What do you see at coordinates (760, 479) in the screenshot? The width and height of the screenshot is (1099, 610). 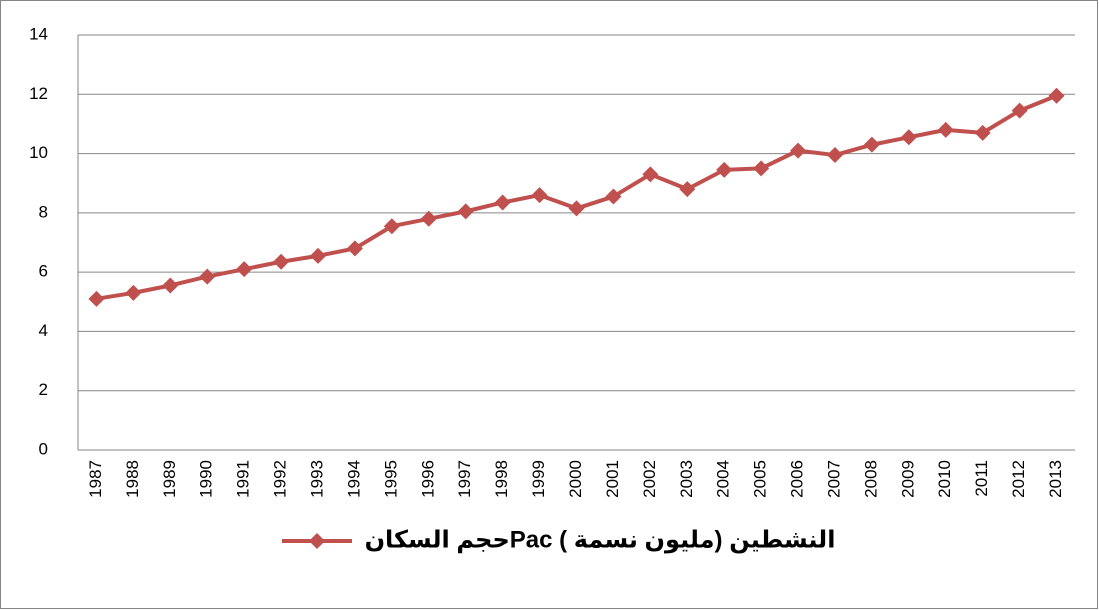 I see `x-tick-label: 2005` at bounding box center [760, 479].